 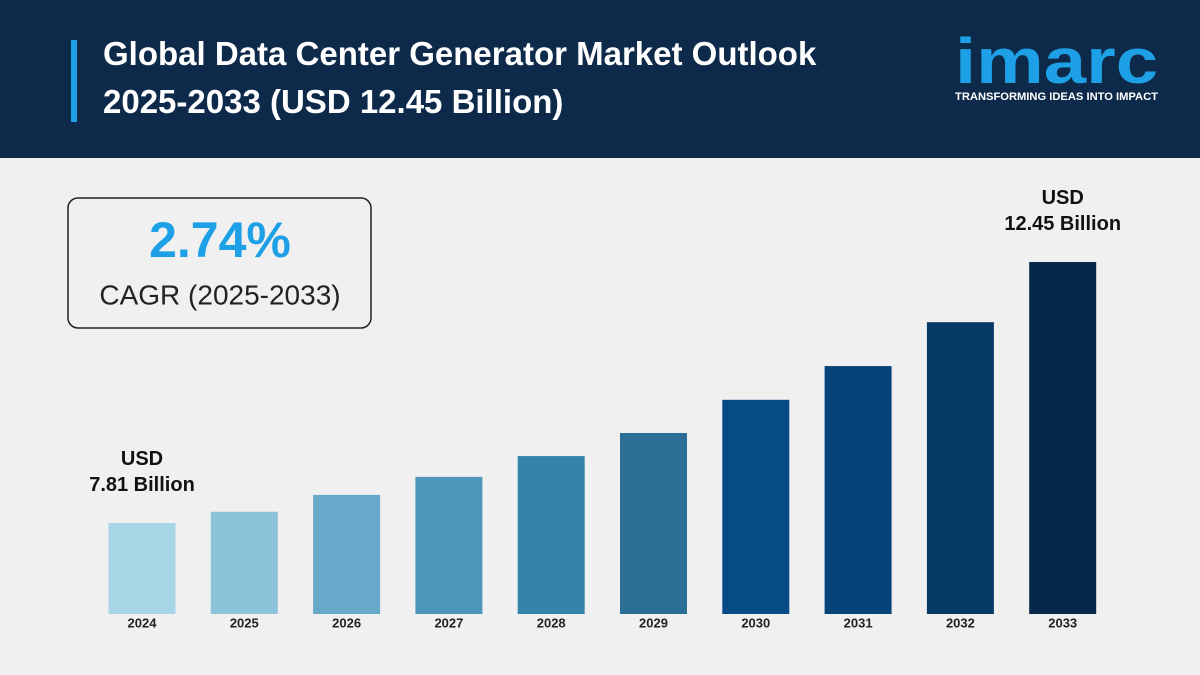 What do you see at coordinates (219, 294) in the screenshot?
I see `cagr-label: CAGR (2025-2033)` at bounding box center [219, 294].